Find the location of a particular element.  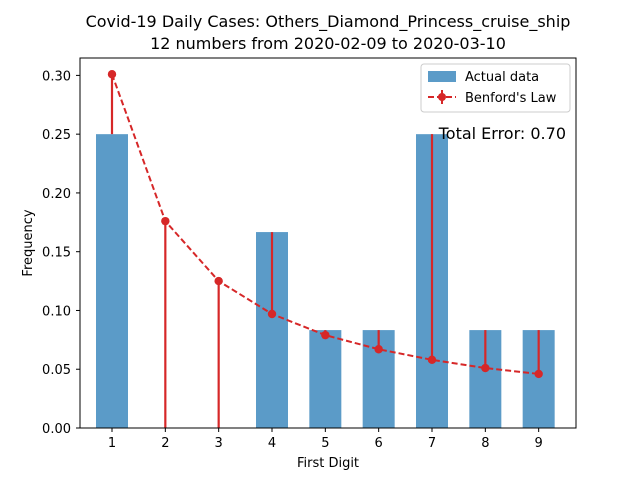

x-axis-label: First Digit is located at coordinates (328, 463).